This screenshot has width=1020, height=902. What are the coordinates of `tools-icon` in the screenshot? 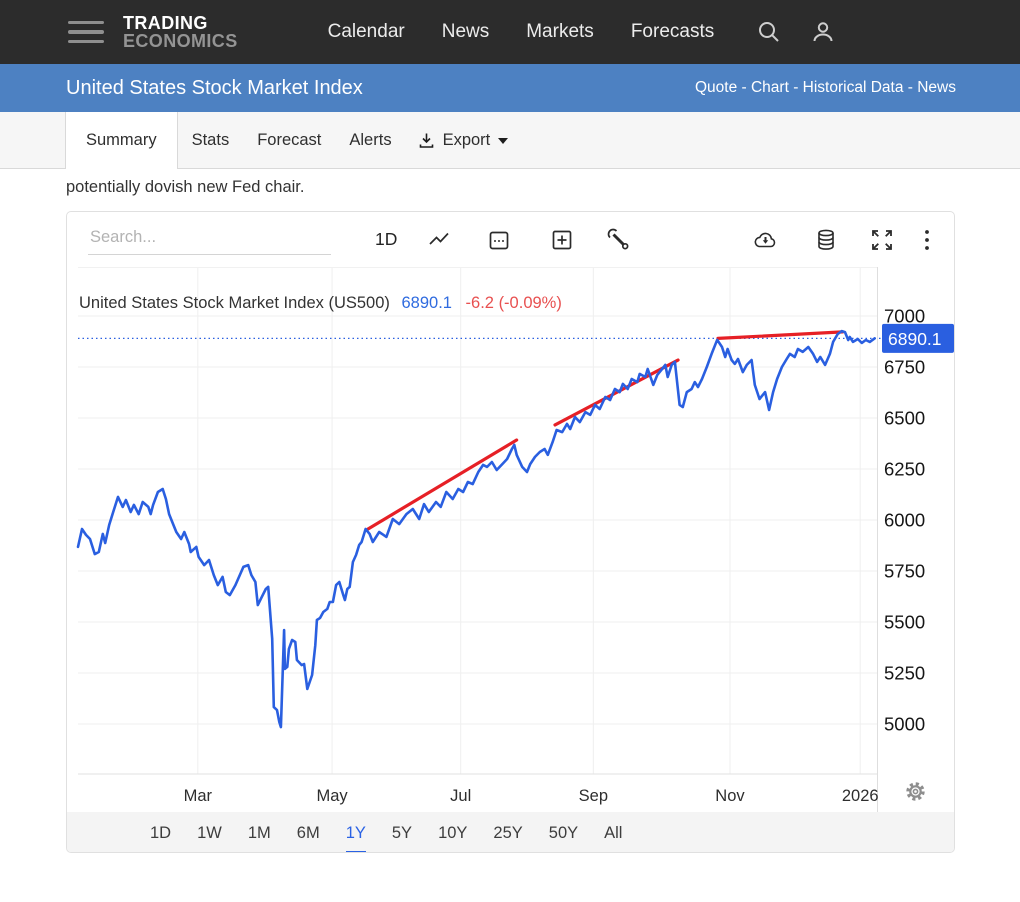 It's located at (619, 240).